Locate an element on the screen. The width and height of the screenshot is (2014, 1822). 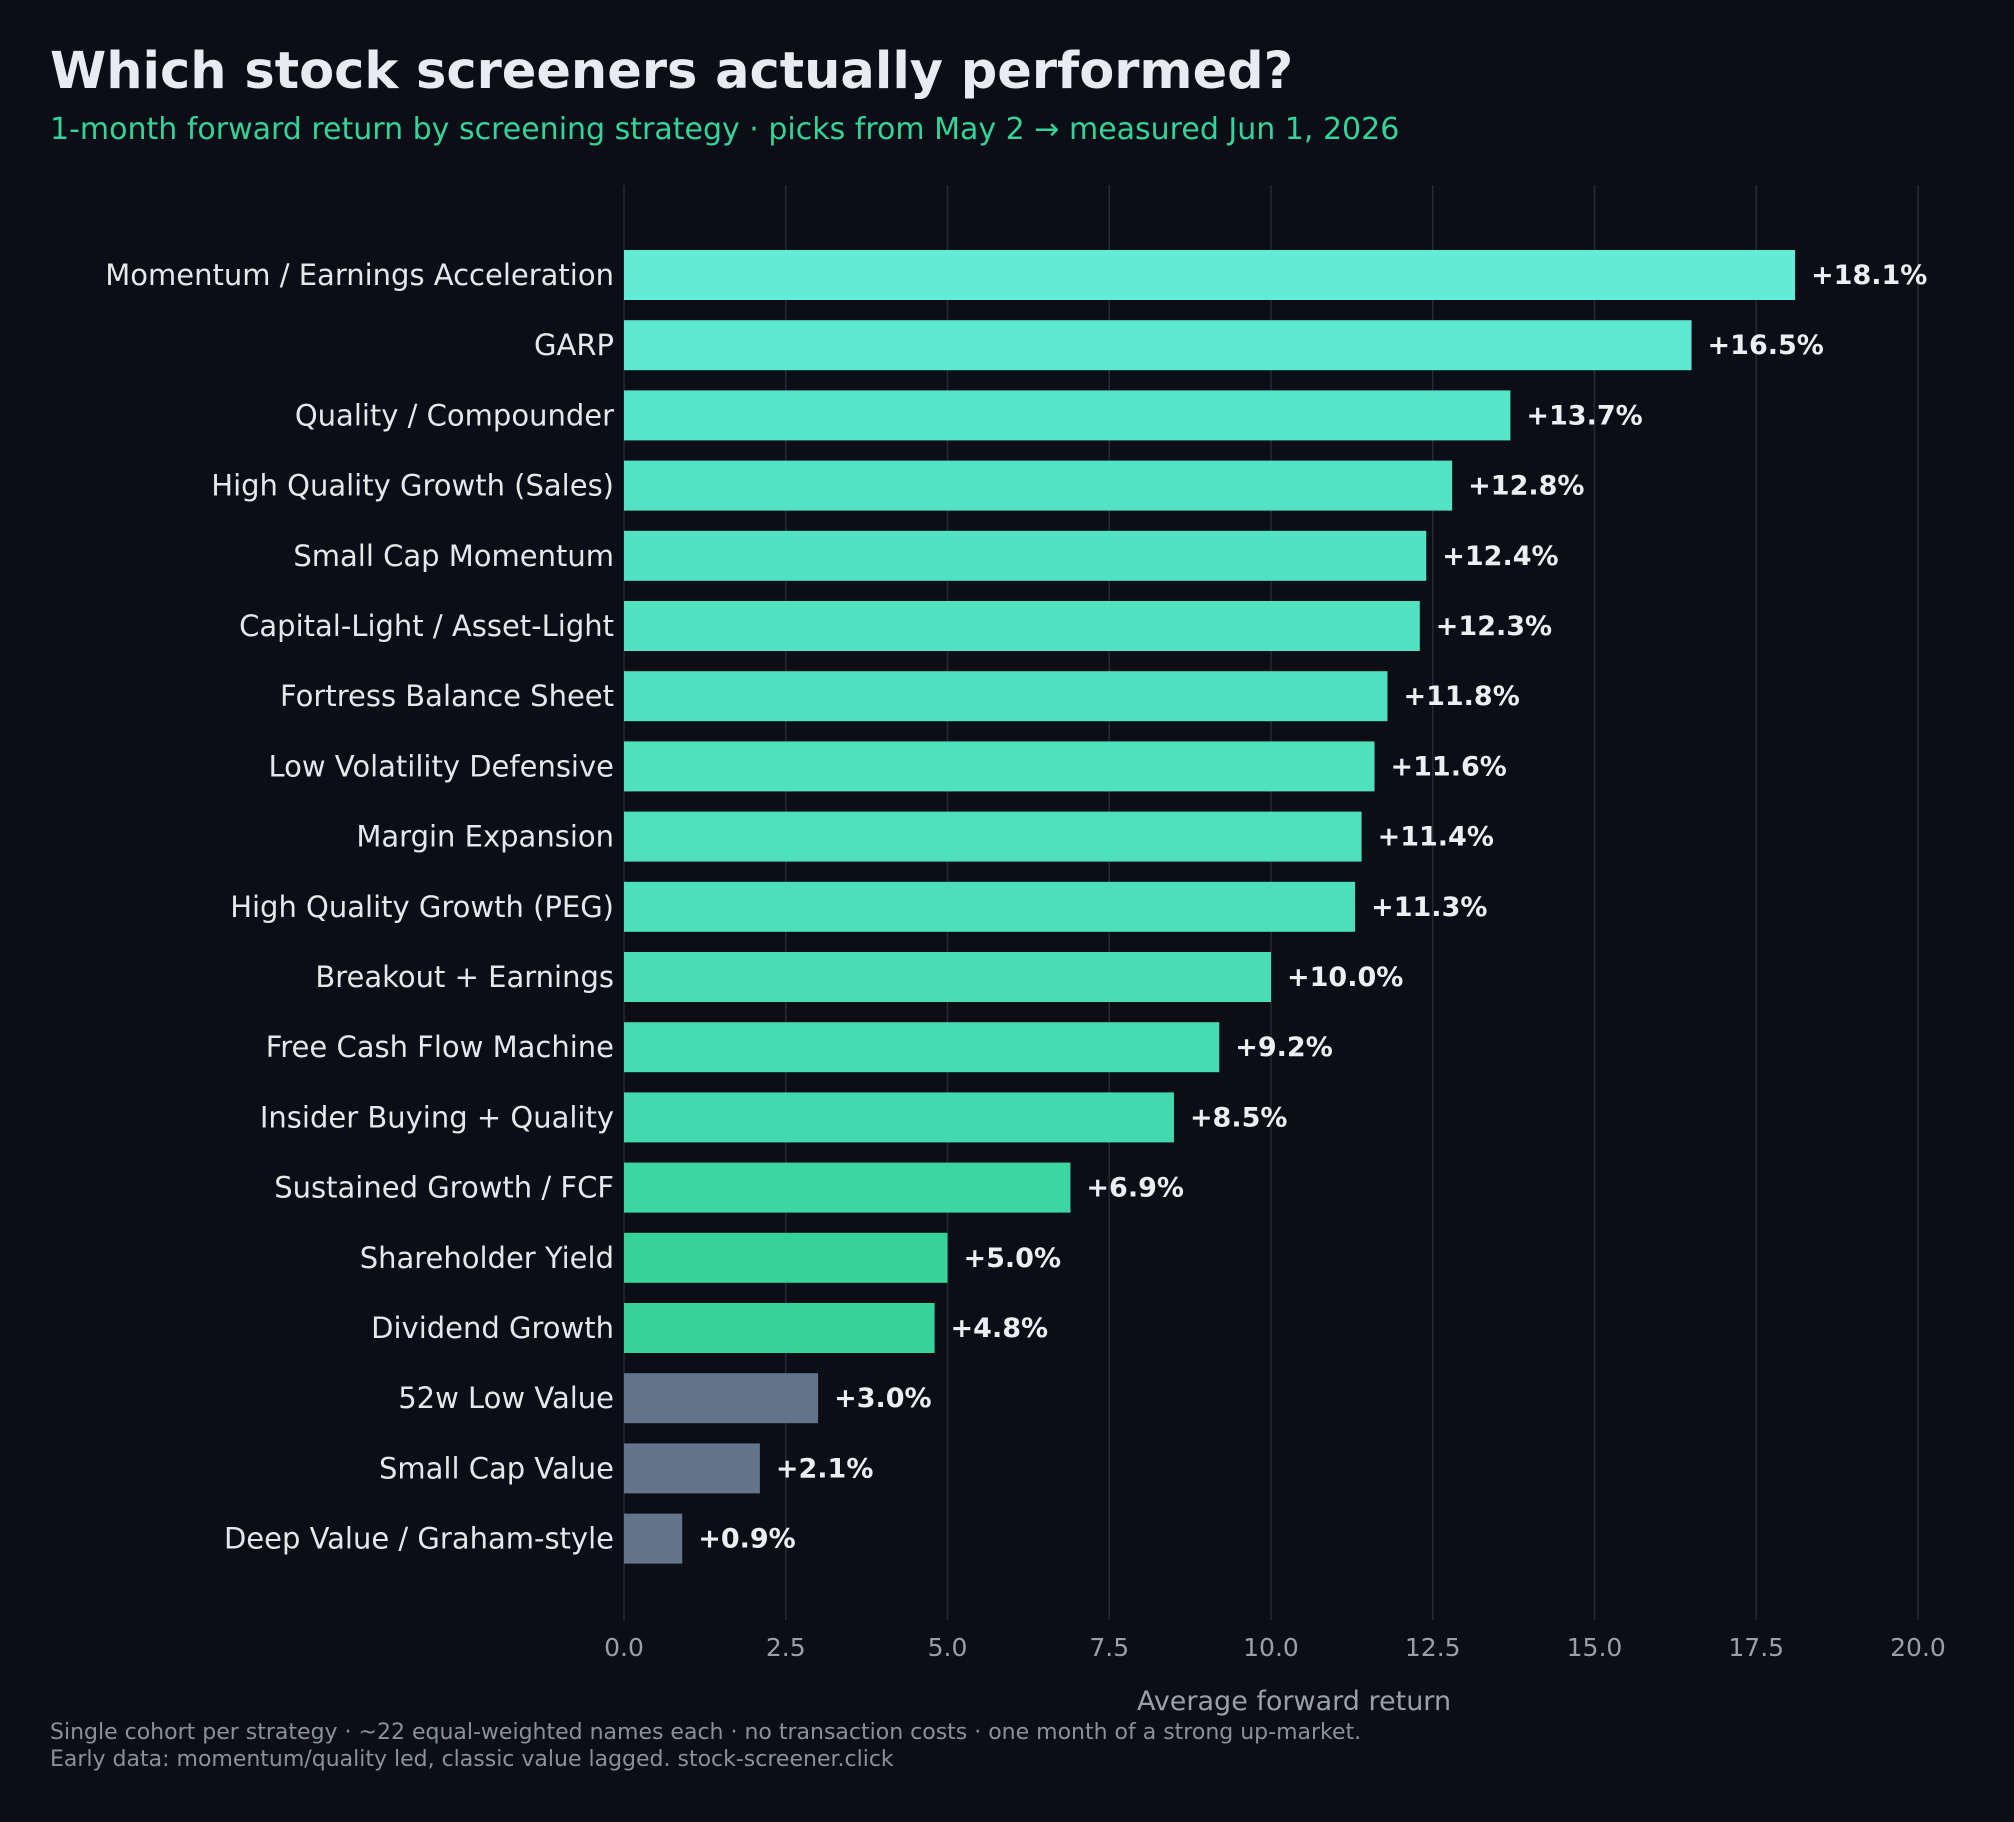
value-label: +11.8% is located at coordinates (1461, 696).